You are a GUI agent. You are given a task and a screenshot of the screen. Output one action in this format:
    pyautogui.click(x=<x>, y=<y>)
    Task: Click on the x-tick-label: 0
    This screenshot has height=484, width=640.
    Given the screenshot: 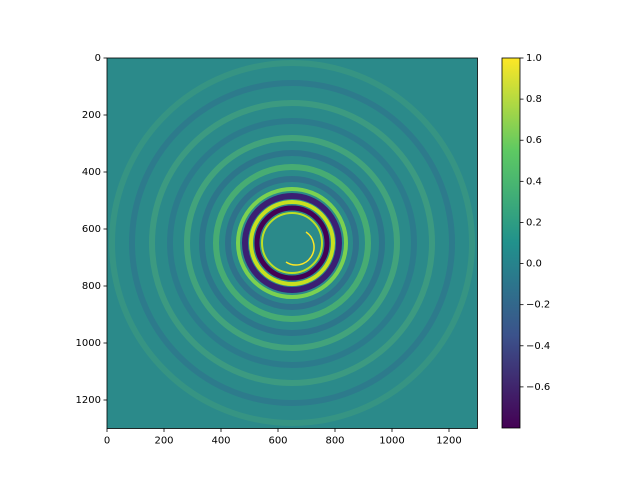 What is the action you would take?
    pyautogui.click(x=107, y=441)
    